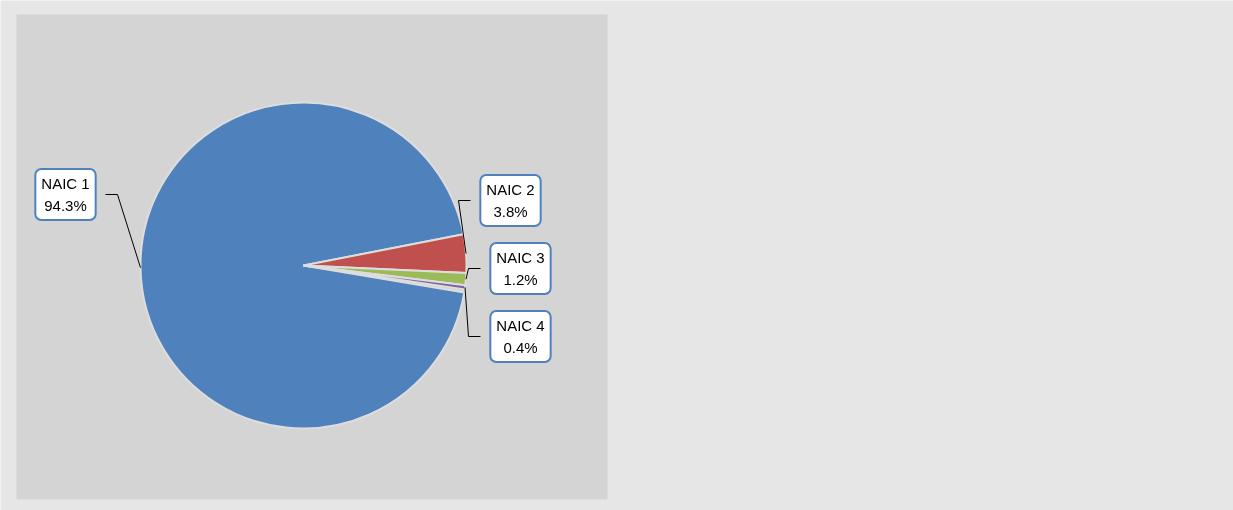 The height and width of the screenshot is (510, 1233). I want to click on data-label: 1.2%, so click(520, 280).